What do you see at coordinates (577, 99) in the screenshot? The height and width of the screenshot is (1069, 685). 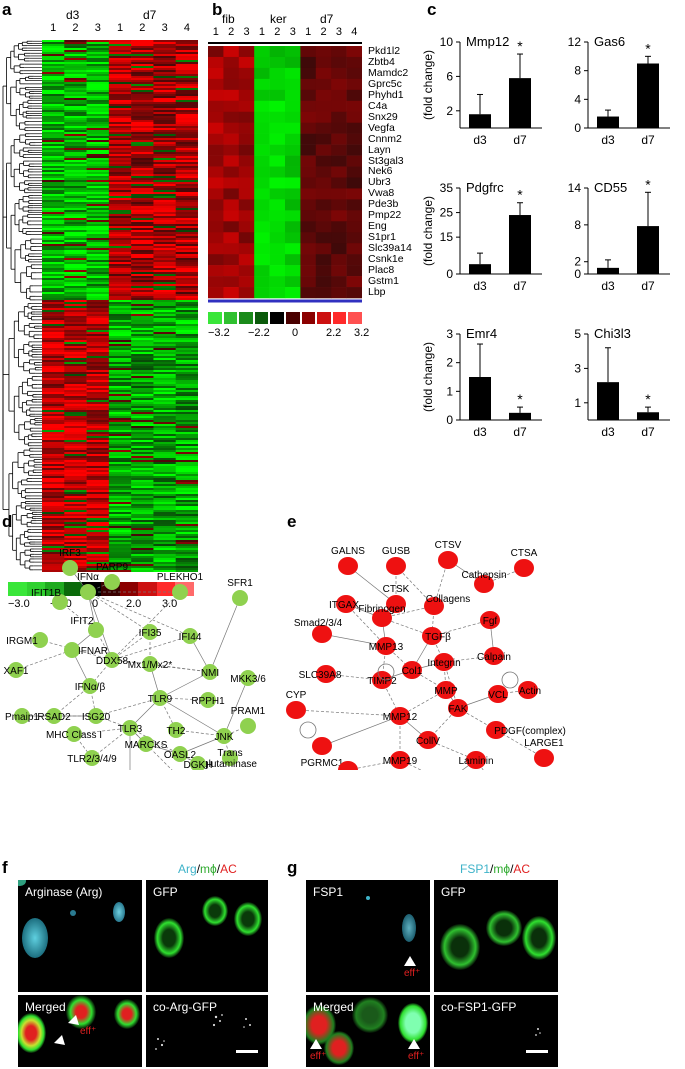 I see `y-tick-label: 4` at bounding box center [577, 99].